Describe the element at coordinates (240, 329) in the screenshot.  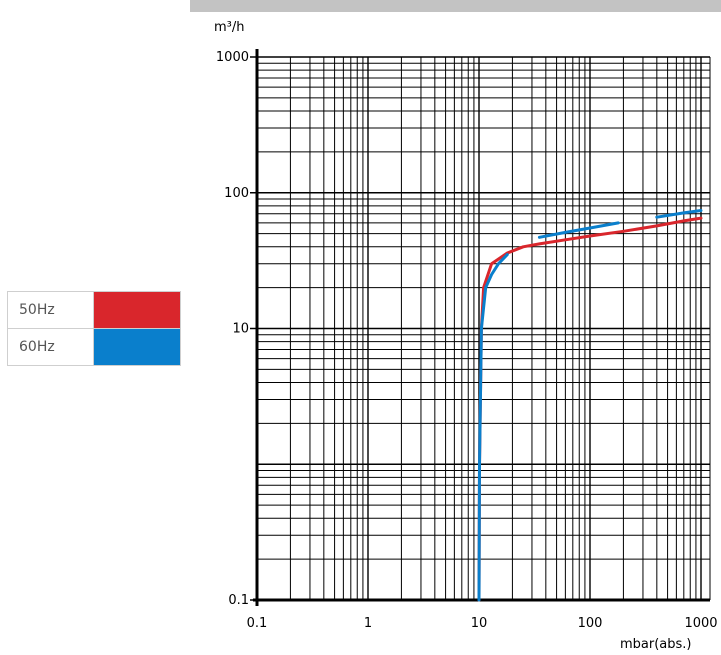
I see `y-tick-label: 10` at that location.